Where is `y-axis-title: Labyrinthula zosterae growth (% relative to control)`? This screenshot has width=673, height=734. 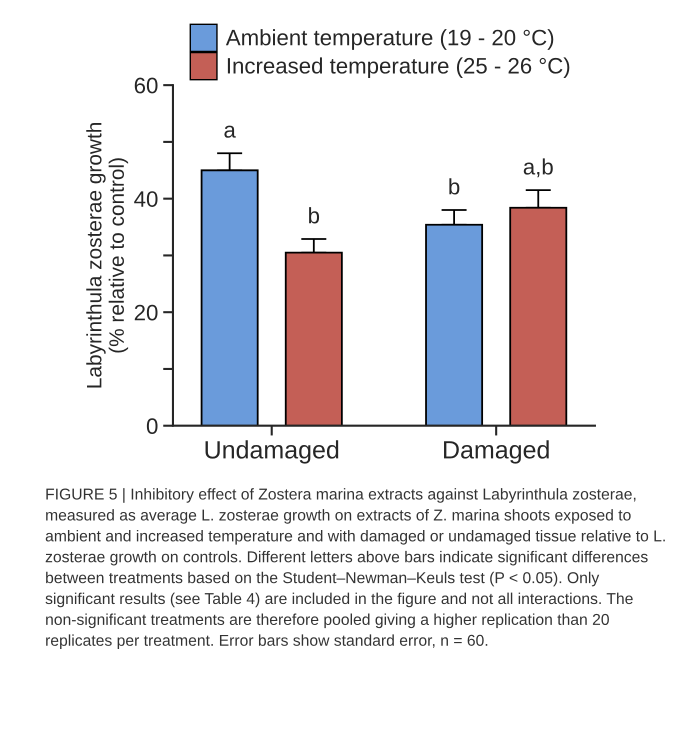 y-axis-title: Labyrinthula zosterae growth (% relative to control) is located at coordinates (107, 255).